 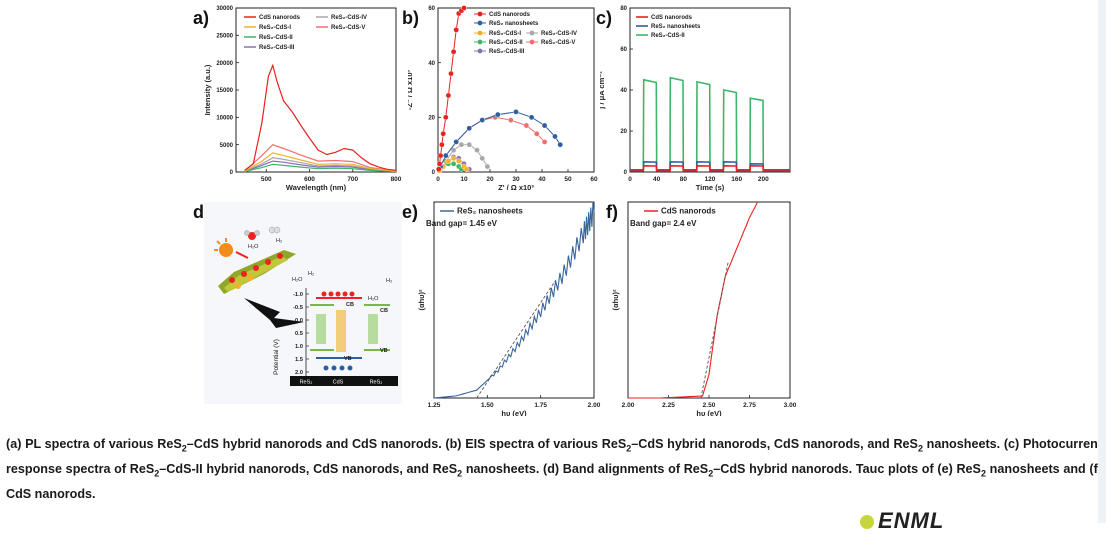 I want to click on x-axis-label: Z' / Ω x10³, so click(x=516, y=187).